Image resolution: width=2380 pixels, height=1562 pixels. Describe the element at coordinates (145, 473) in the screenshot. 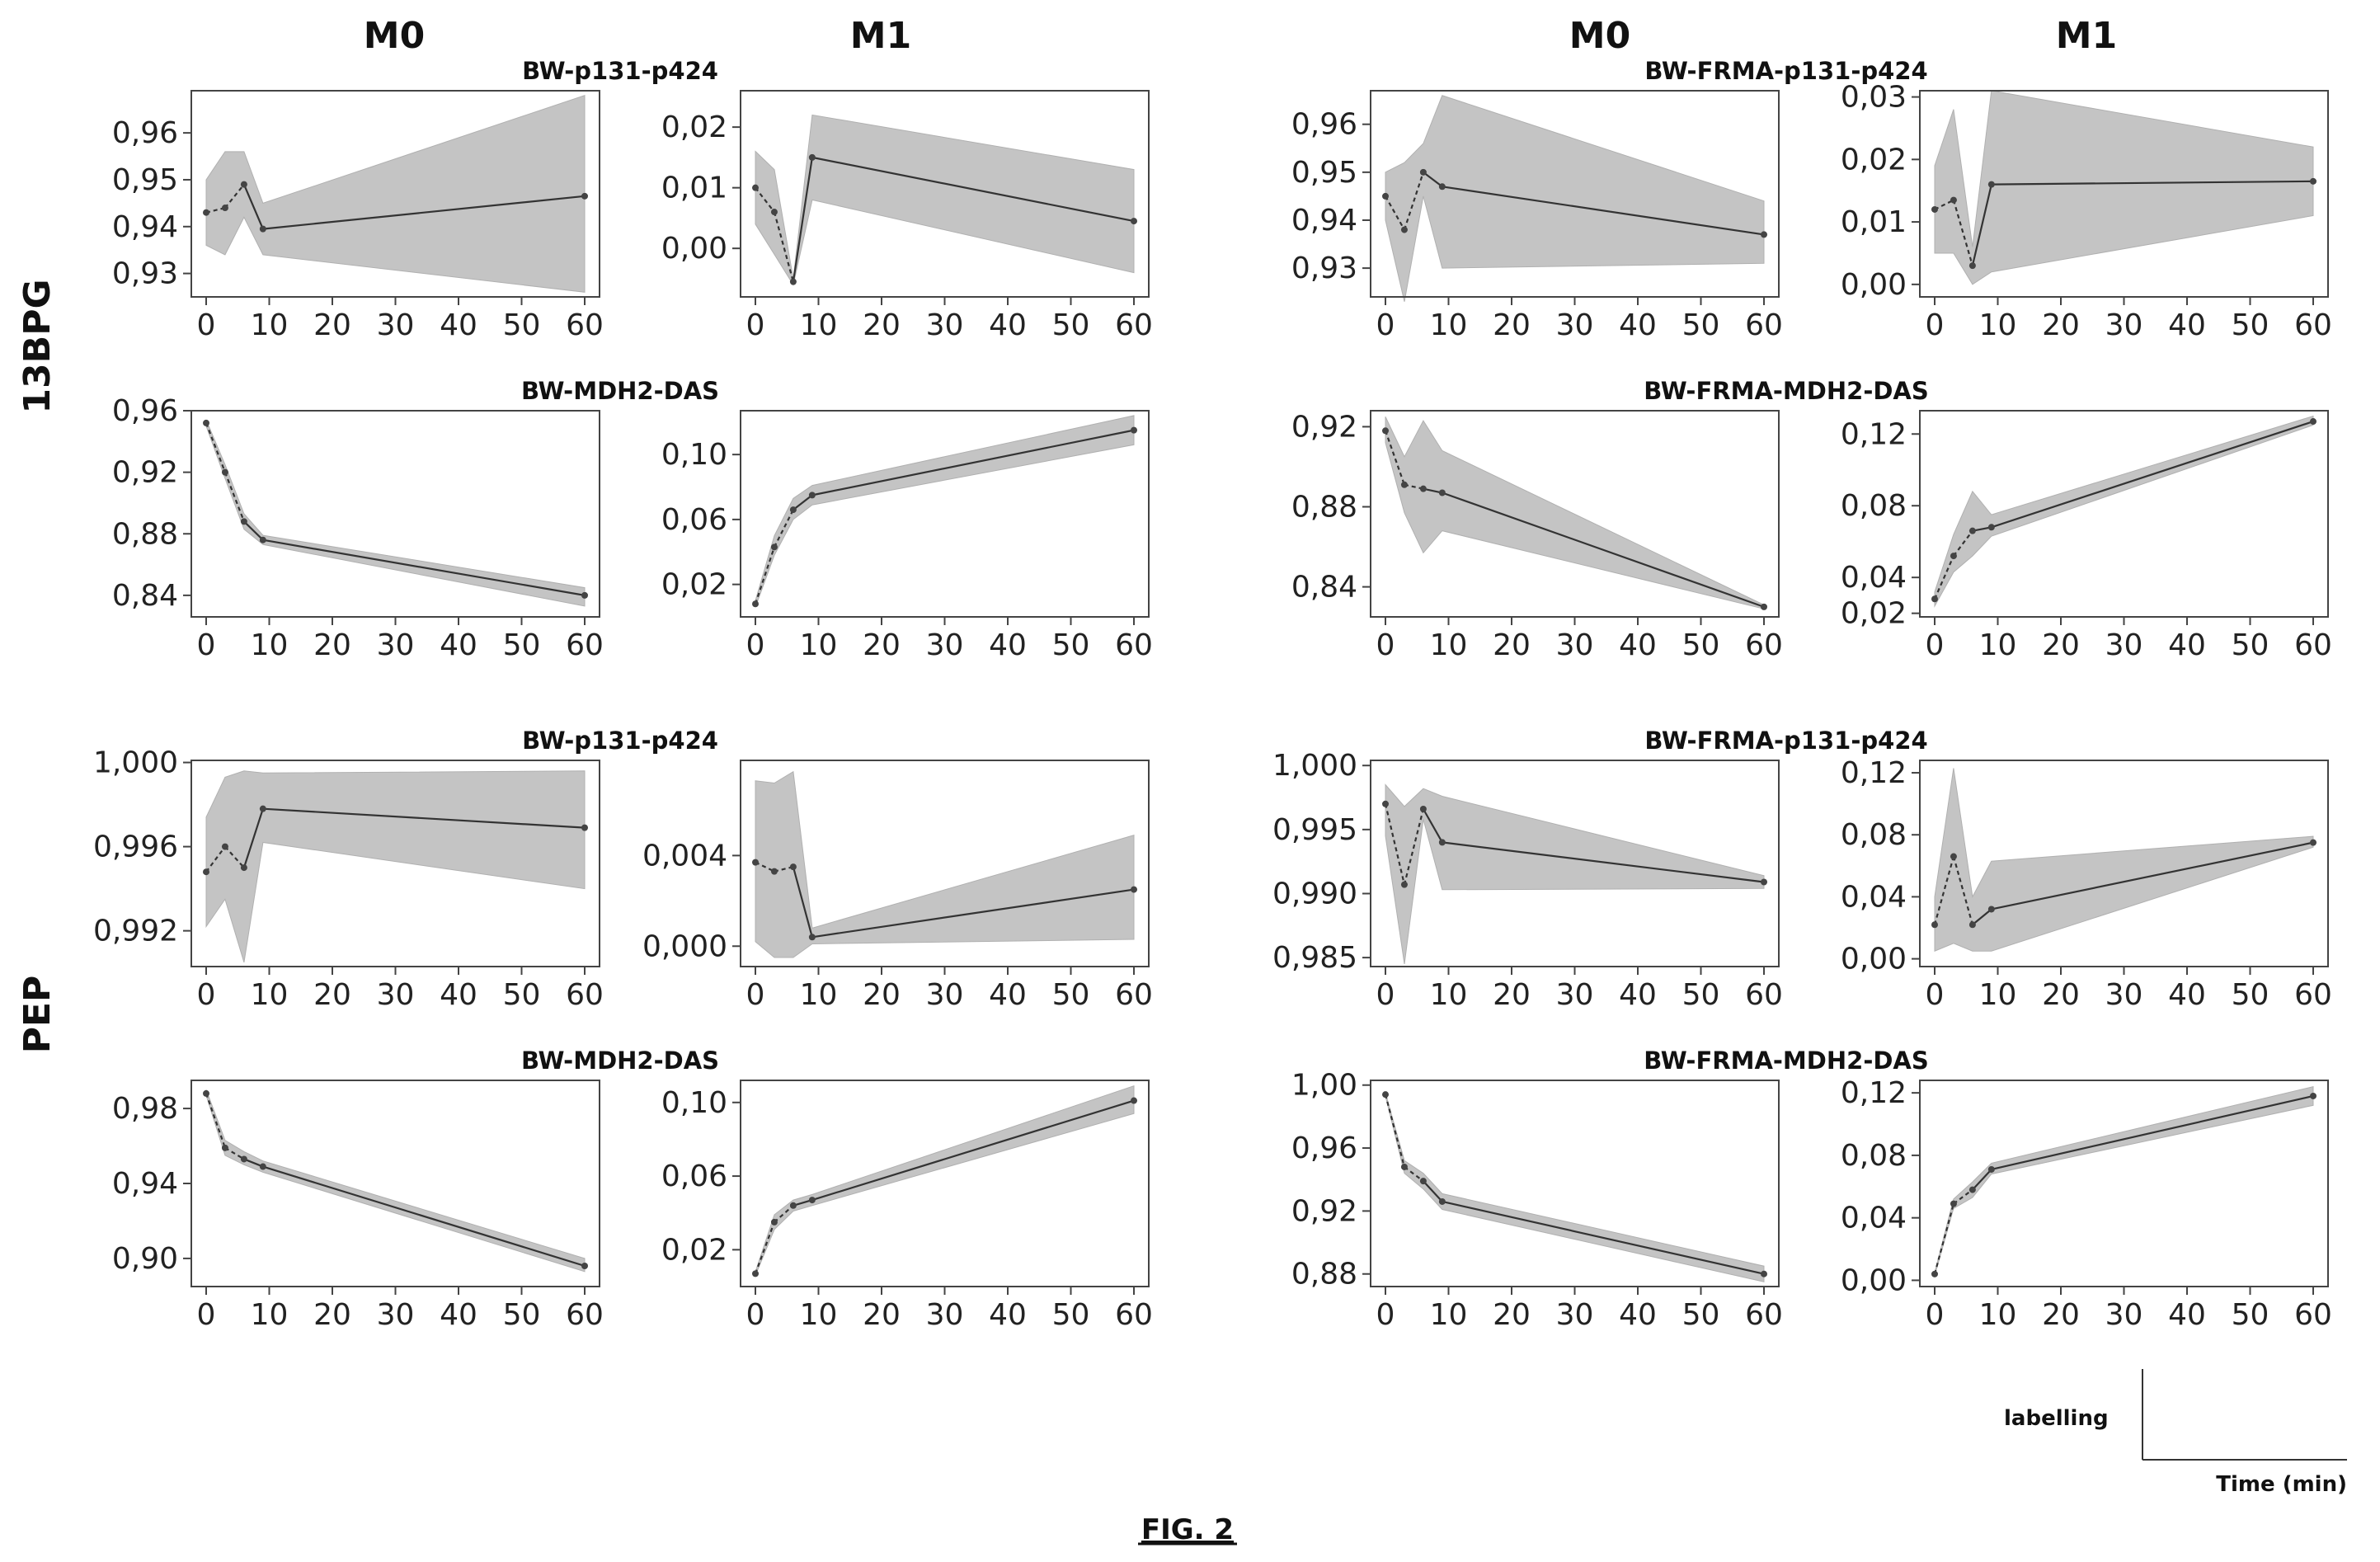

I see `y-tick-label: 0,92` at that location.